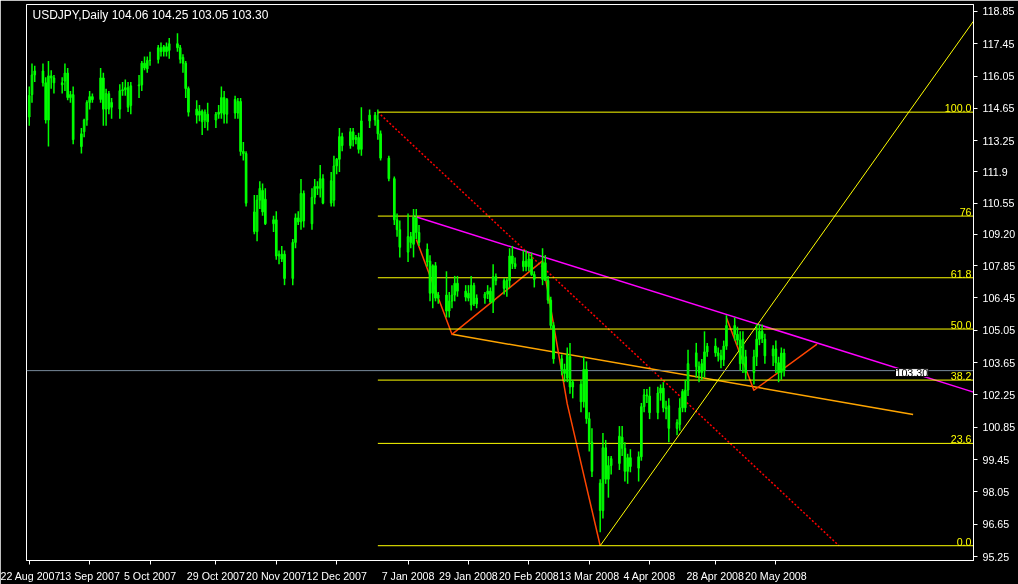  What do you see at coordinates (998, 76) in the screenshot?
I see `y-tick-label: 116.05` at bounding box center [998, 76].